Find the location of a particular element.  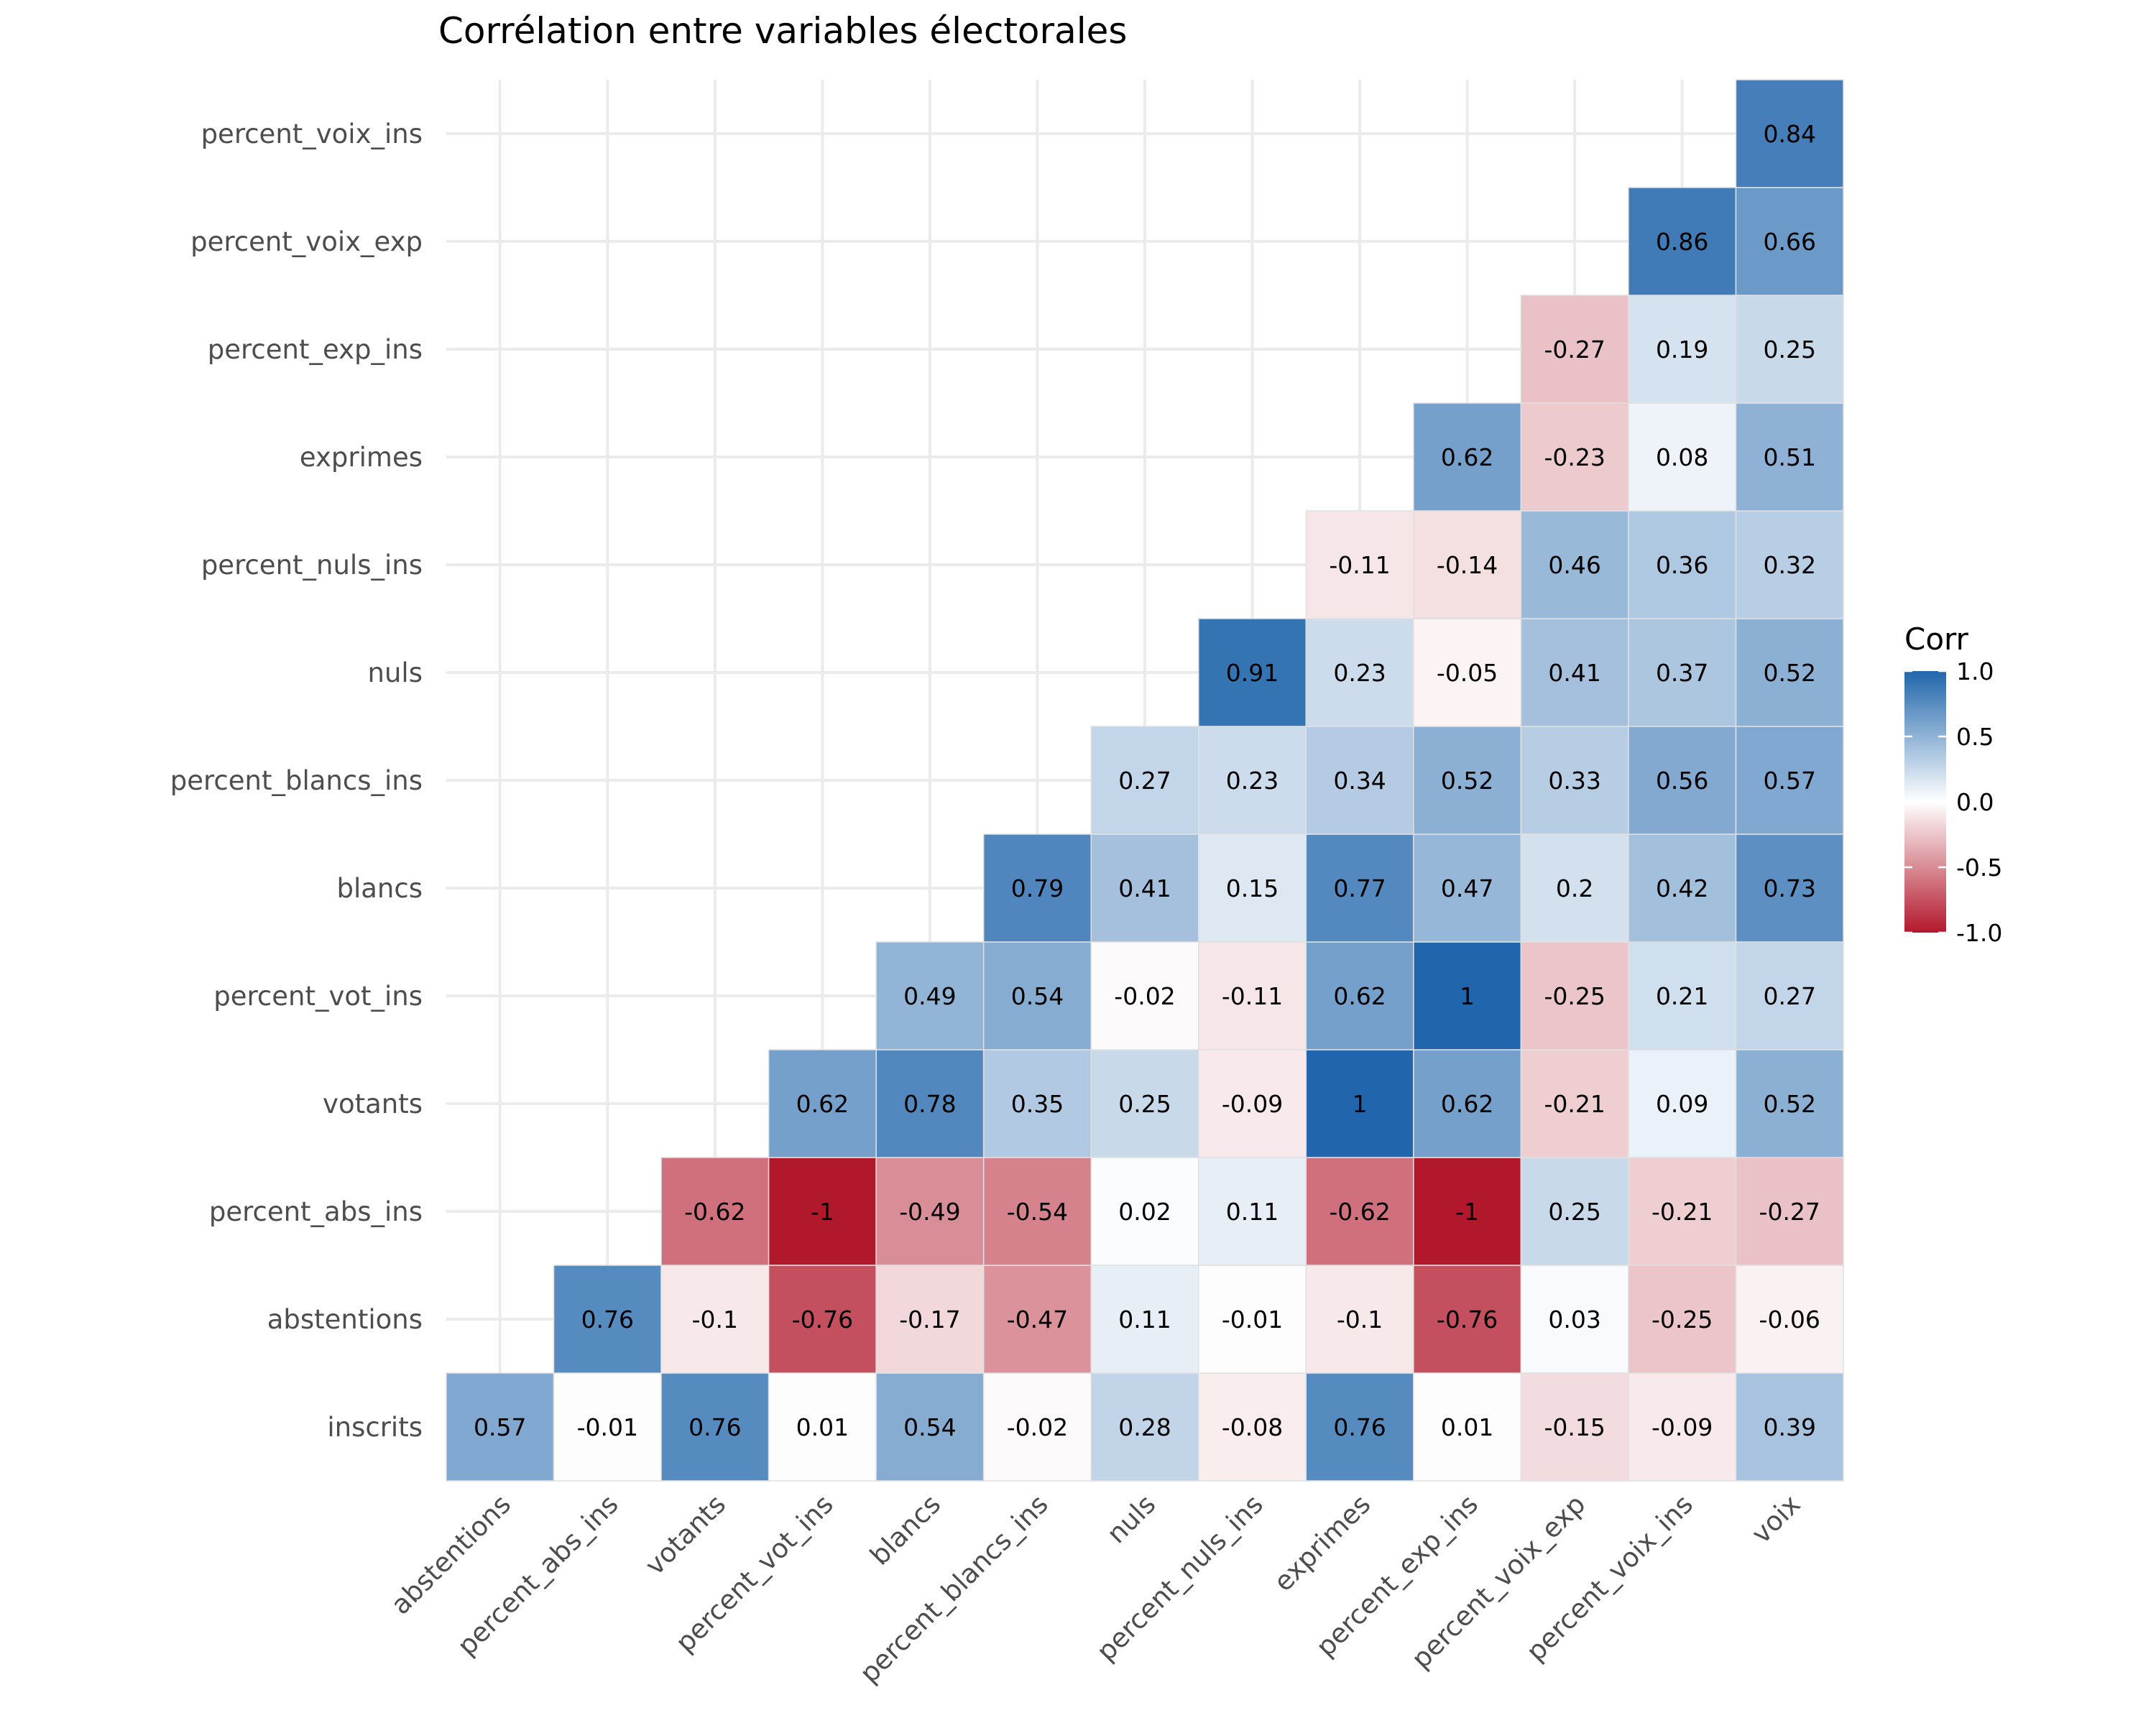

cell-value-label: 0.34 is located at coordinates (1359, 781).